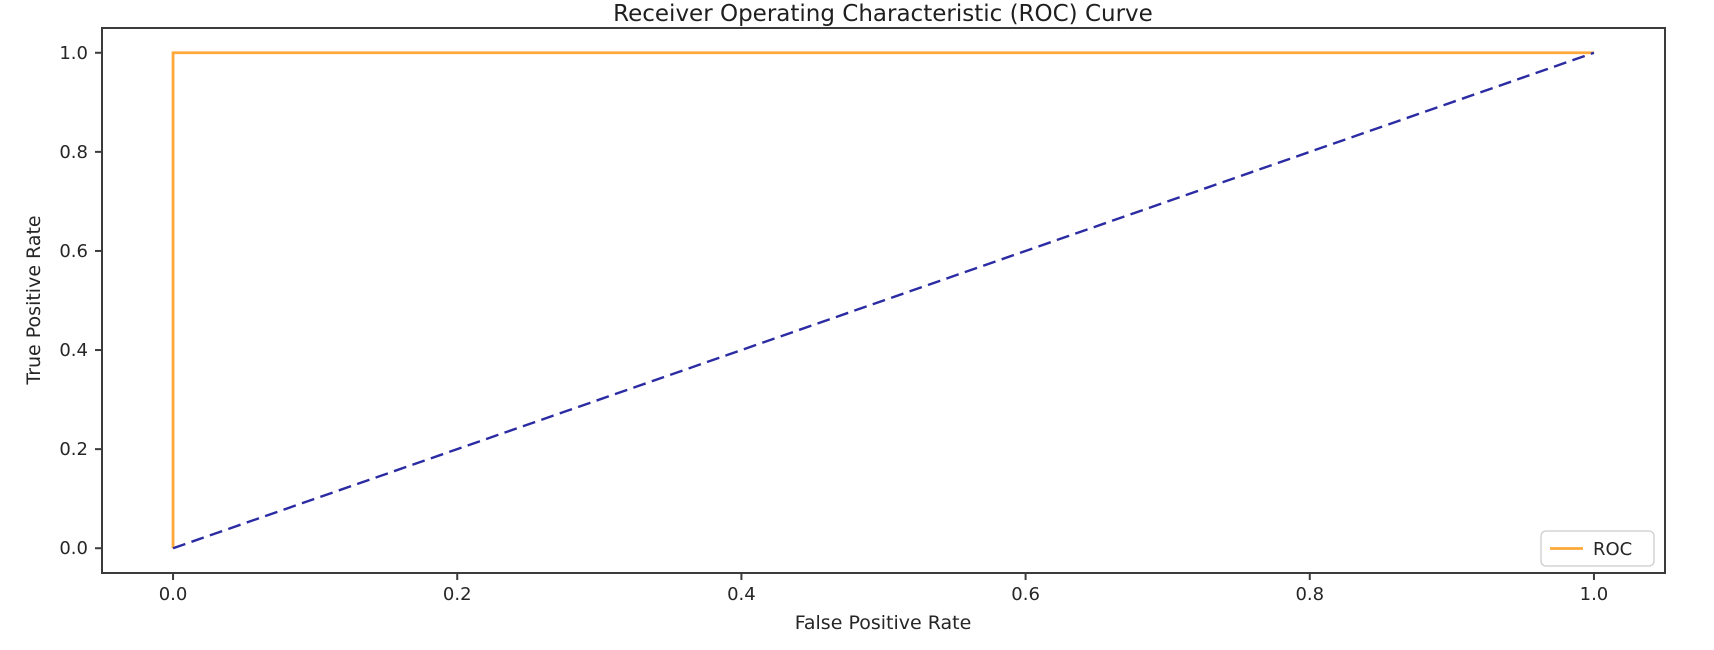 The width and height of the screenshot is (1714, 650). What do you see at coordinates (1612, 549) in the screenshot?
I see `legend-roc-label: ROC` at bounding box center [1612, 549].